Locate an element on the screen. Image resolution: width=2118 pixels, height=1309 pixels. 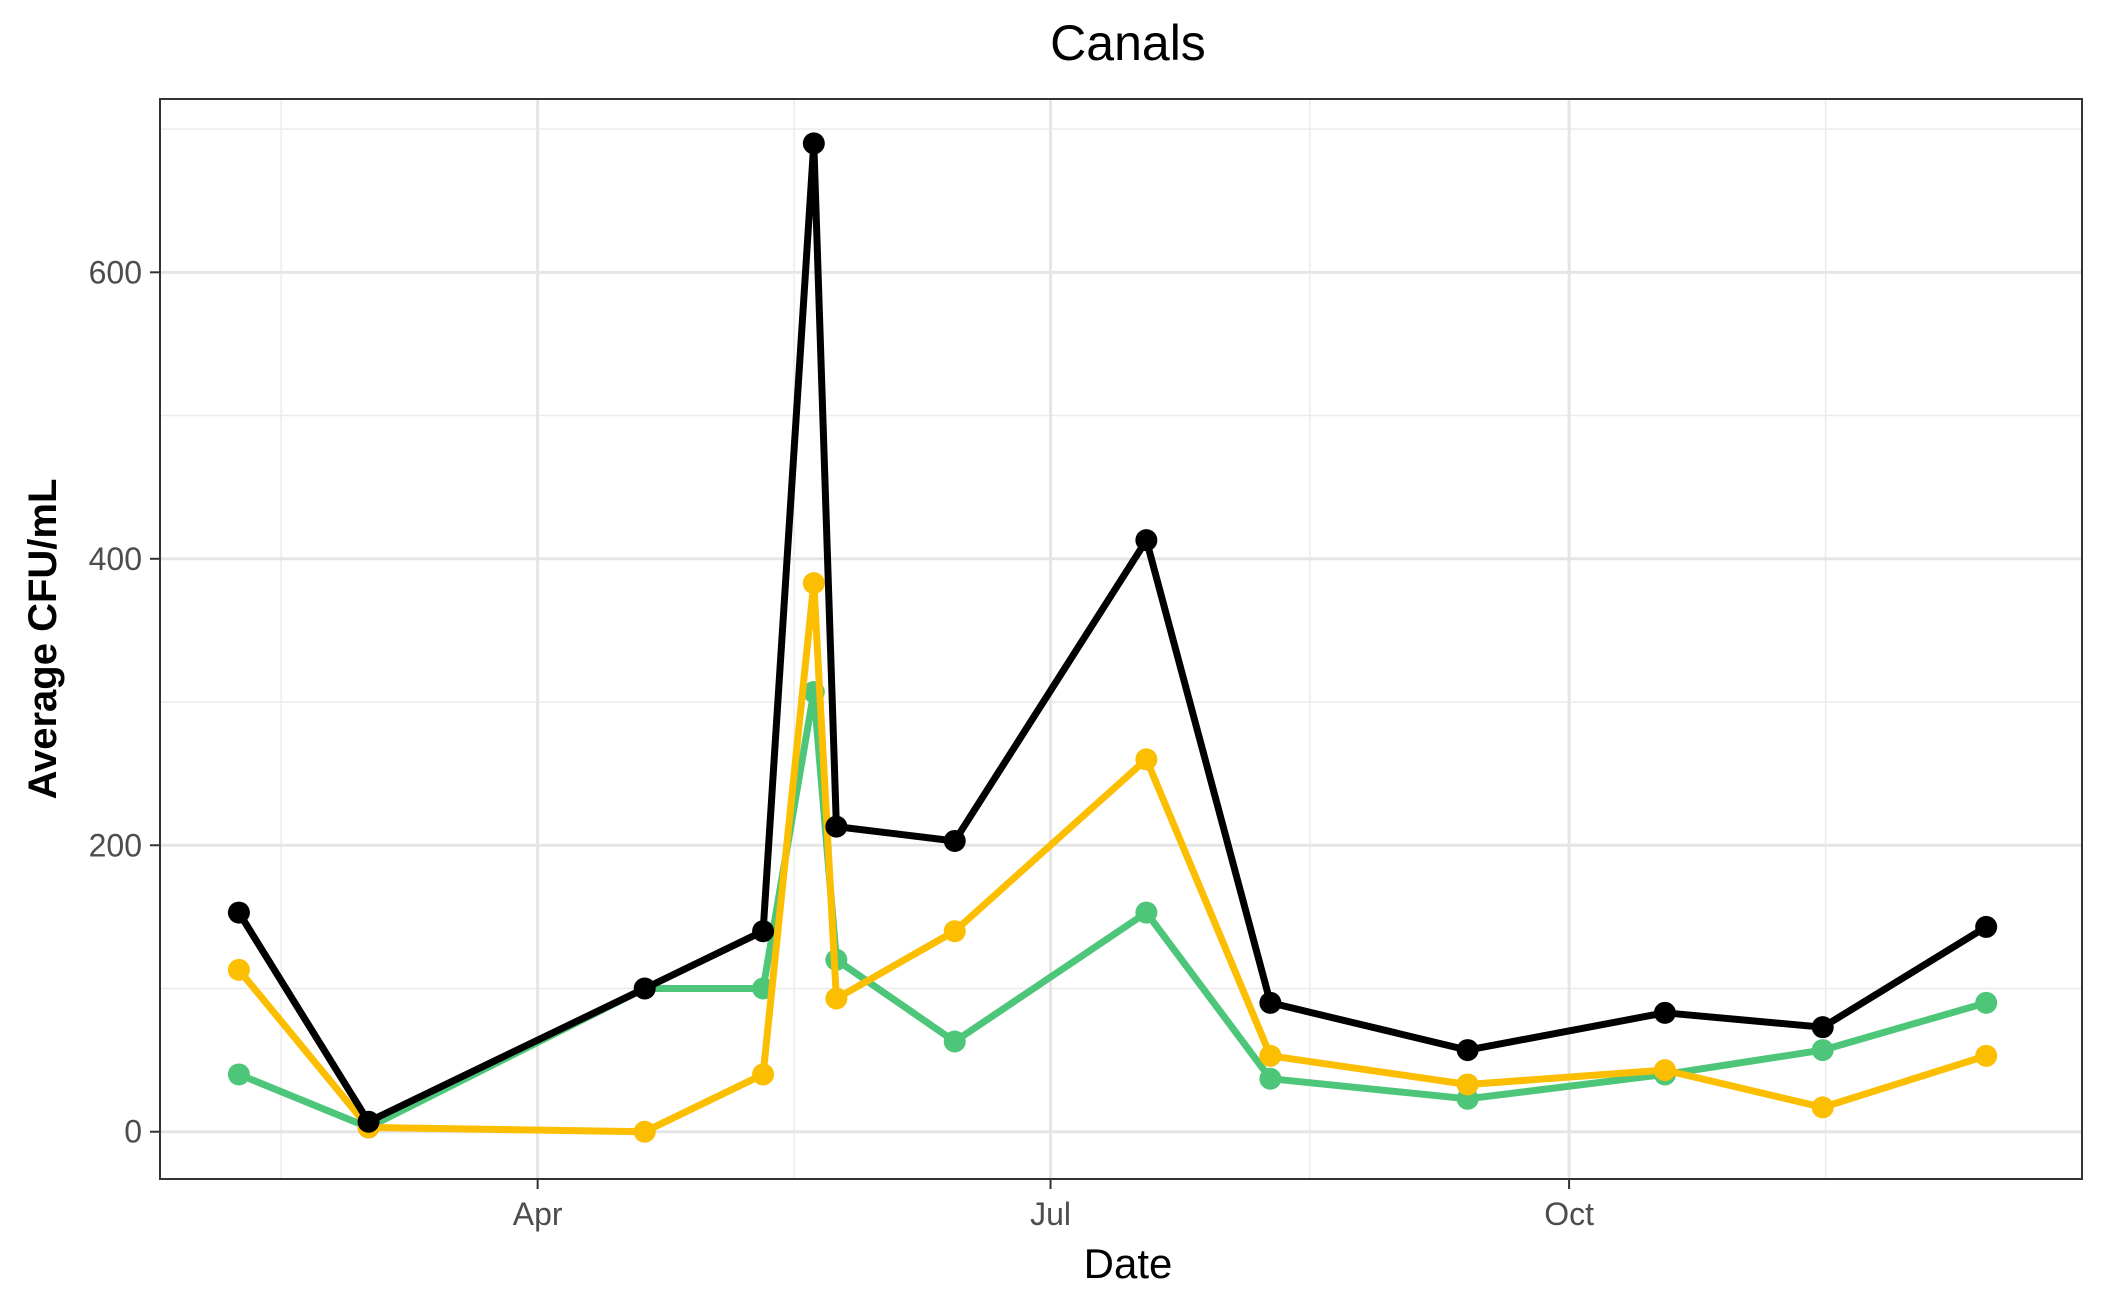
x-axis-title: Date is located at coordinates (1128, 1263).